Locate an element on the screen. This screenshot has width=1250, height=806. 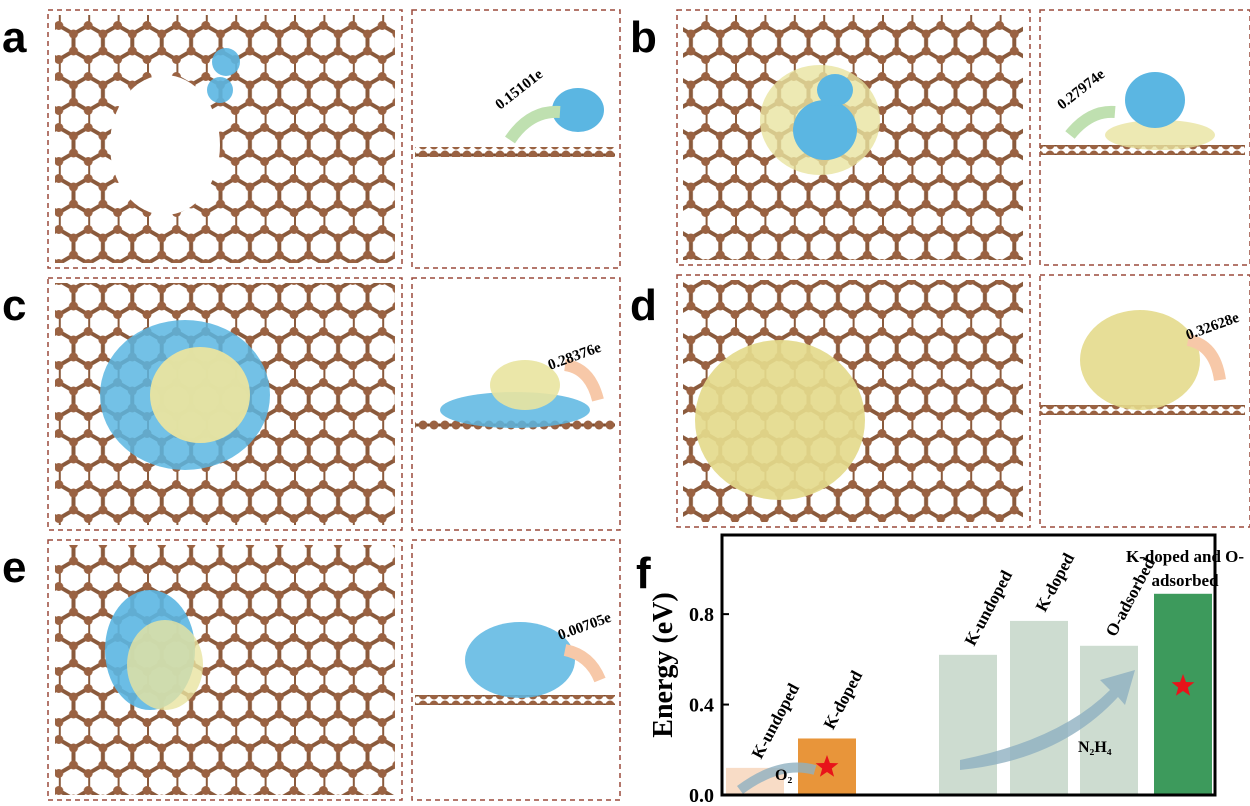
category-label: K-doped and O-adsorbed is located at coordinates (1185, 568).